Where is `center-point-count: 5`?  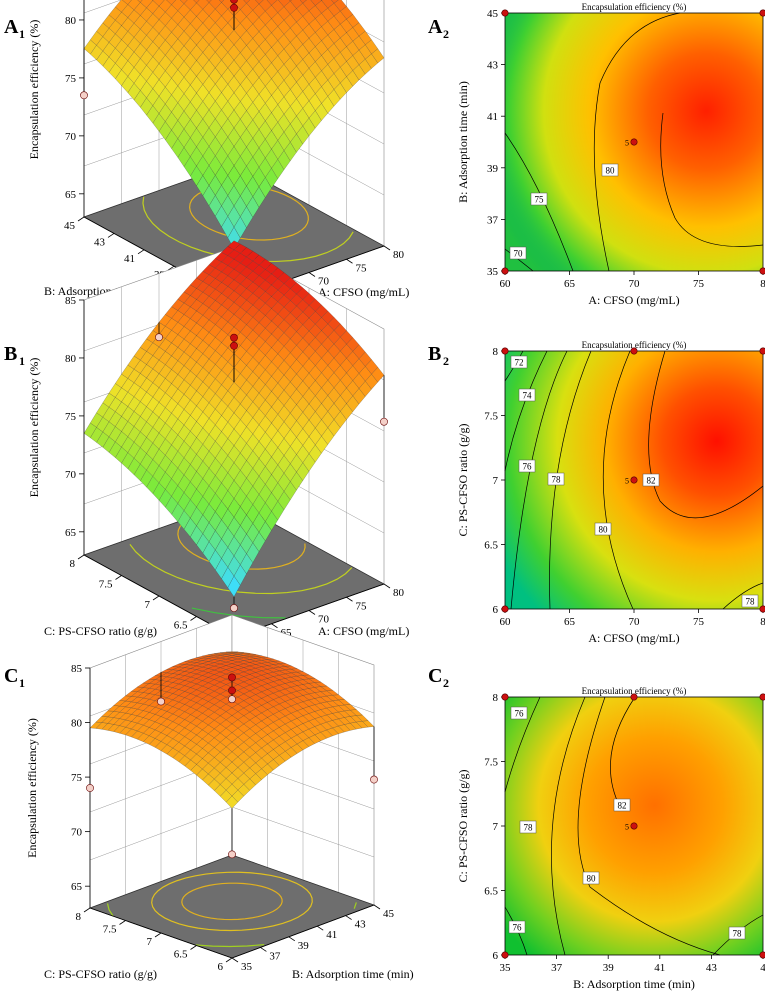
center-point-count: 5 is located at coordinates (627, 827).